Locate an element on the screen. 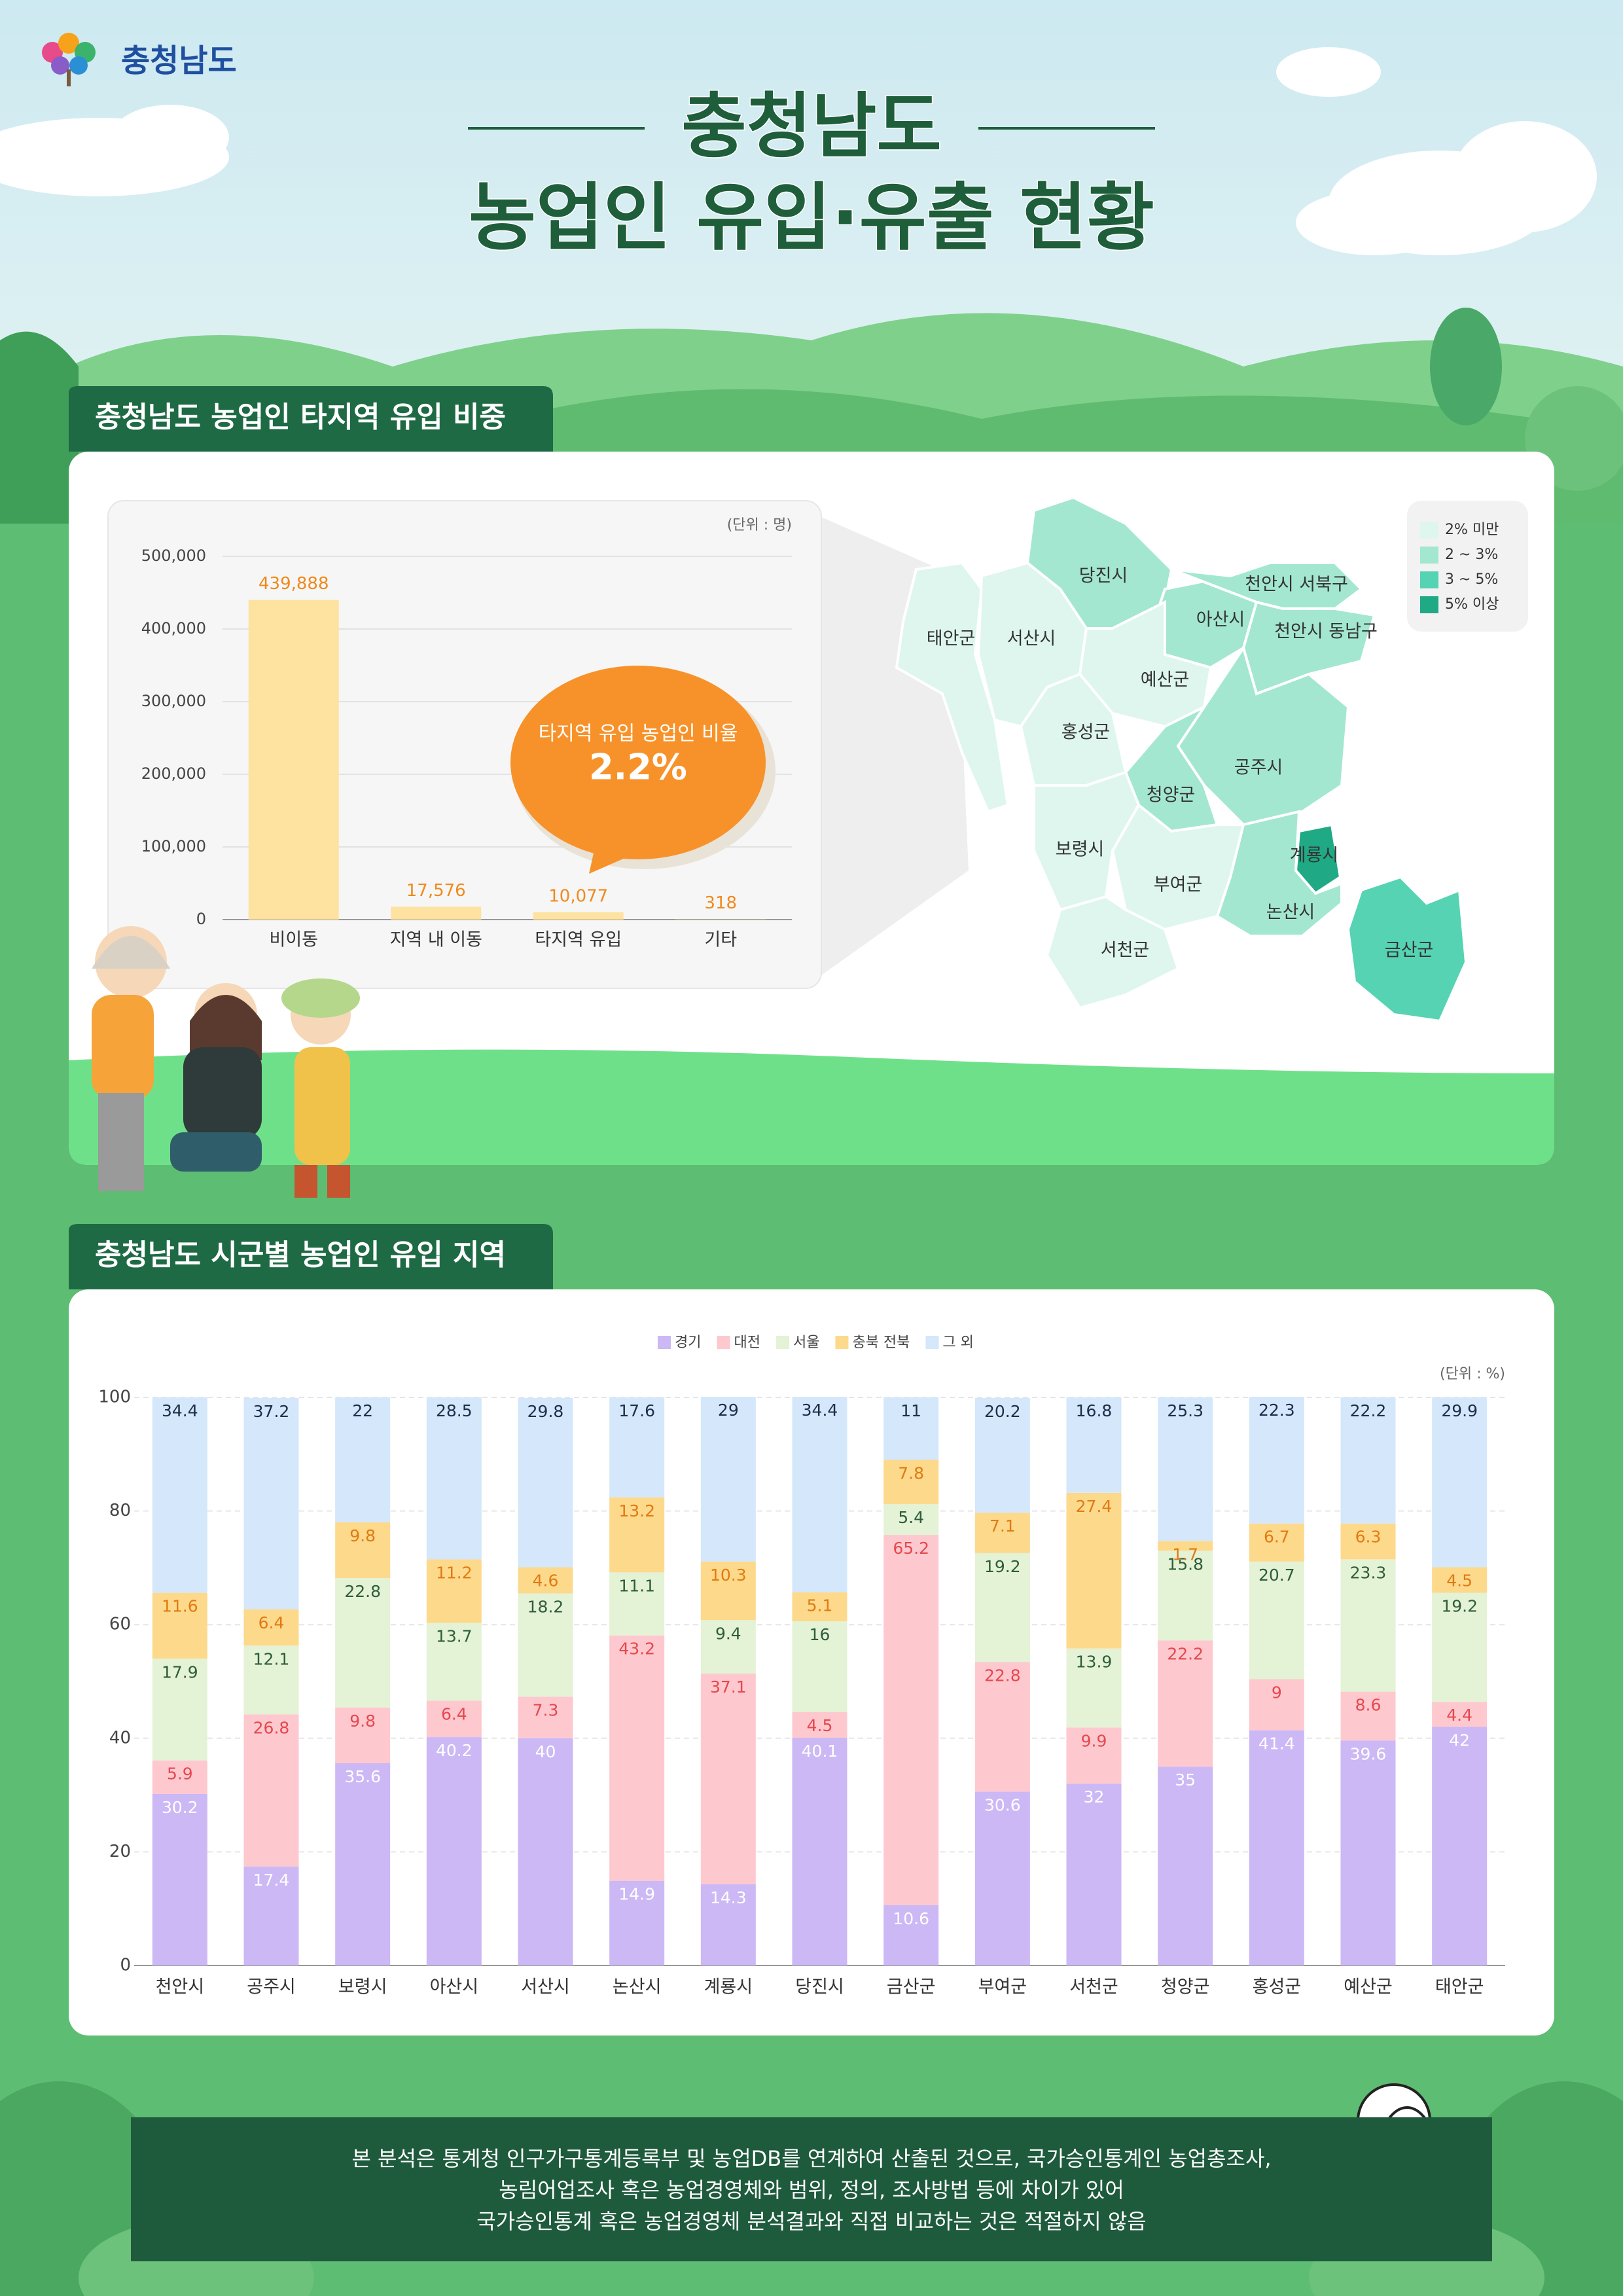  value-label: 19.2 is located at coordinates (1459, 1607).